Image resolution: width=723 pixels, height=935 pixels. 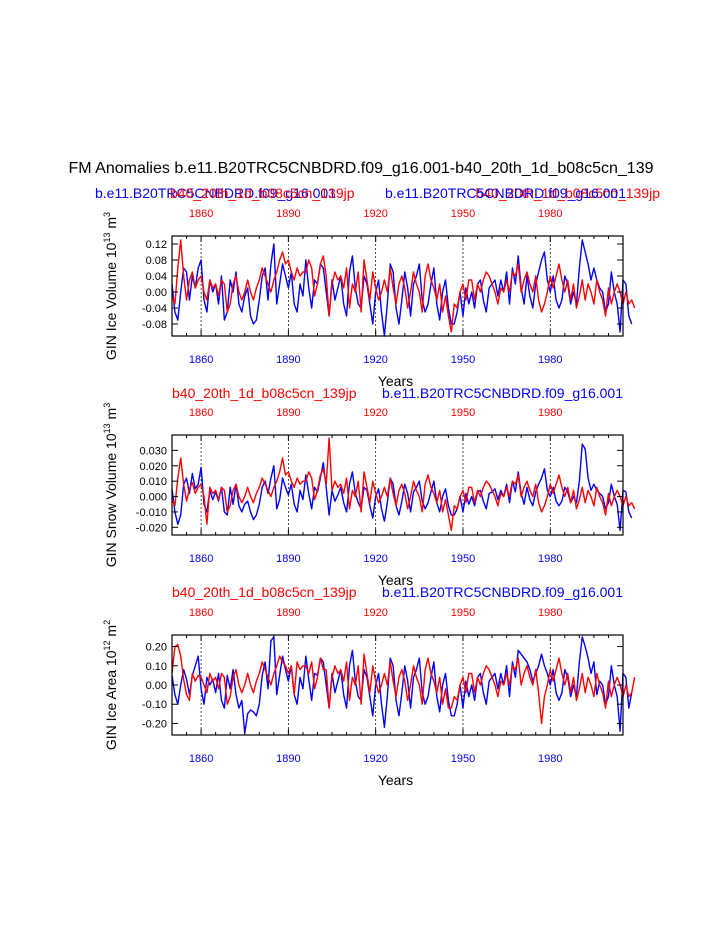 I want to click on y-tick-label: 0.010, so click(x=153, y=482).